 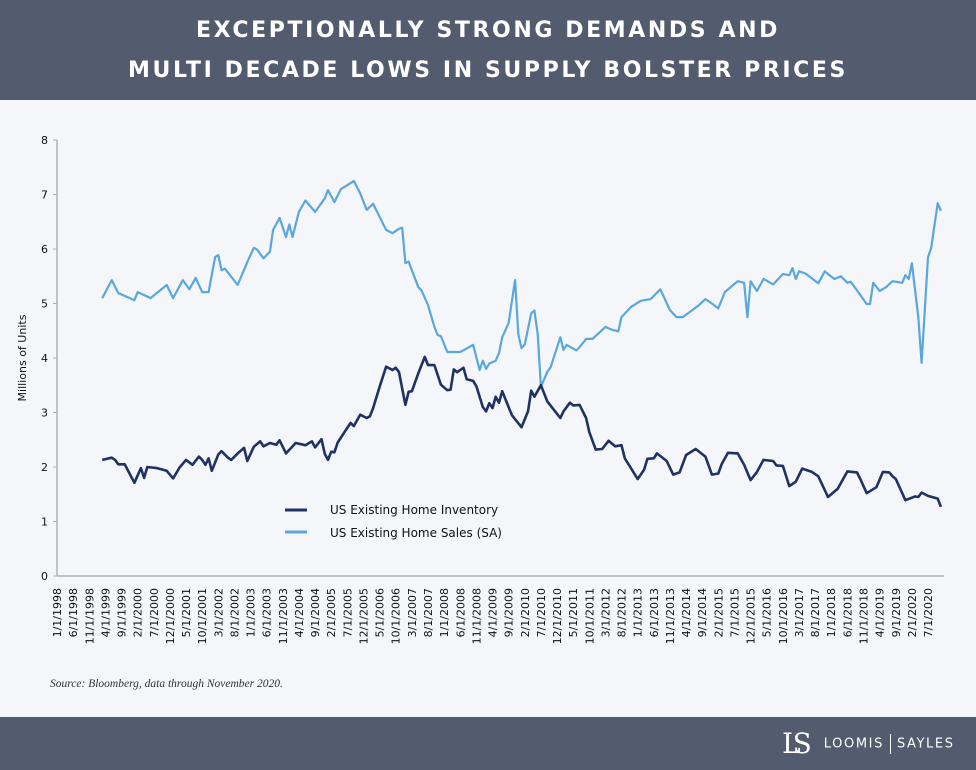 What do you see at coordinates (428, 612) in the screenshot?
I see `x-tick-label: 8/1/2007` at bounding box center [428, 612].